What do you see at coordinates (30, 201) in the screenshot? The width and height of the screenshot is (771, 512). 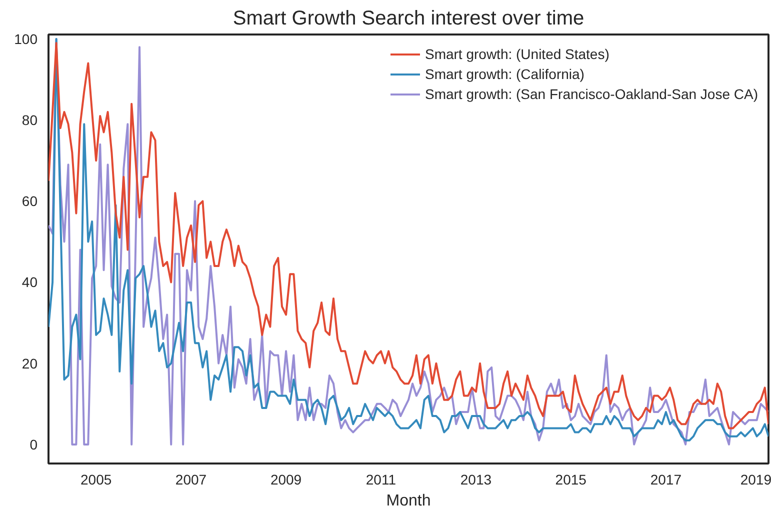 I see `y-tick-label: 60` at bounding box center [30, 201].